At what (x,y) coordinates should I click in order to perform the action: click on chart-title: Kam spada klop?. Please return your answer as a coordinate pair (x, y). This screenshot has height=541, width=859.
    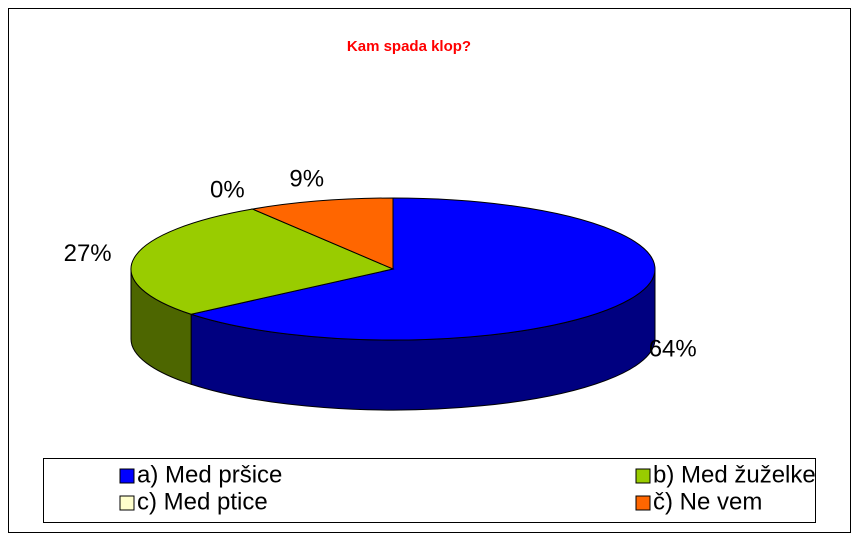
    Looking at the image, I should click on (409, 46).